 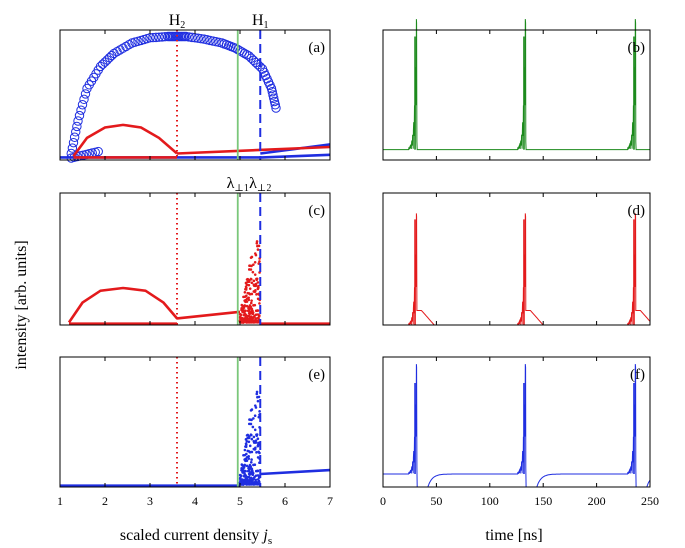 I want to click on panel-a: H2 H1(a), so click(x=195, y=87).